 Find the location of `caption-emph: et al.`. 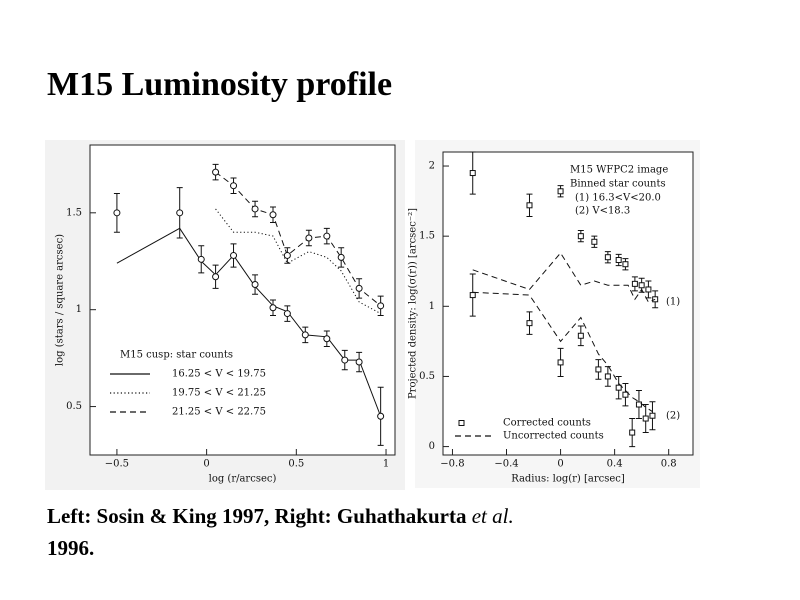

caption-emph: et al. is located at coordinates (492, 516).